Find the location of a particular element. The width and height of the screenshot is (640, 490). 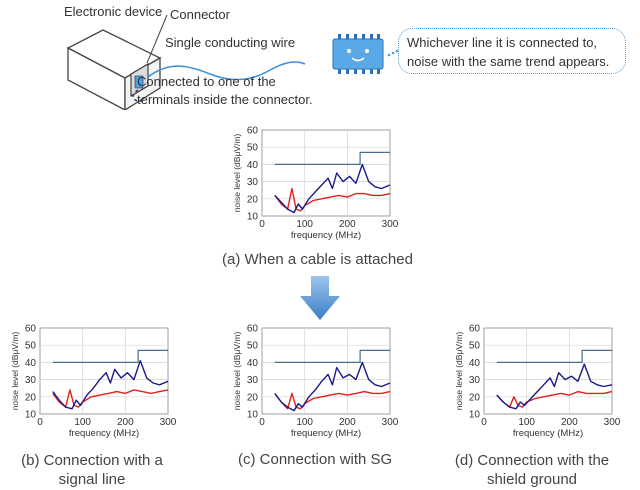

label-connector: Connector is located at coordinates (200, 14).